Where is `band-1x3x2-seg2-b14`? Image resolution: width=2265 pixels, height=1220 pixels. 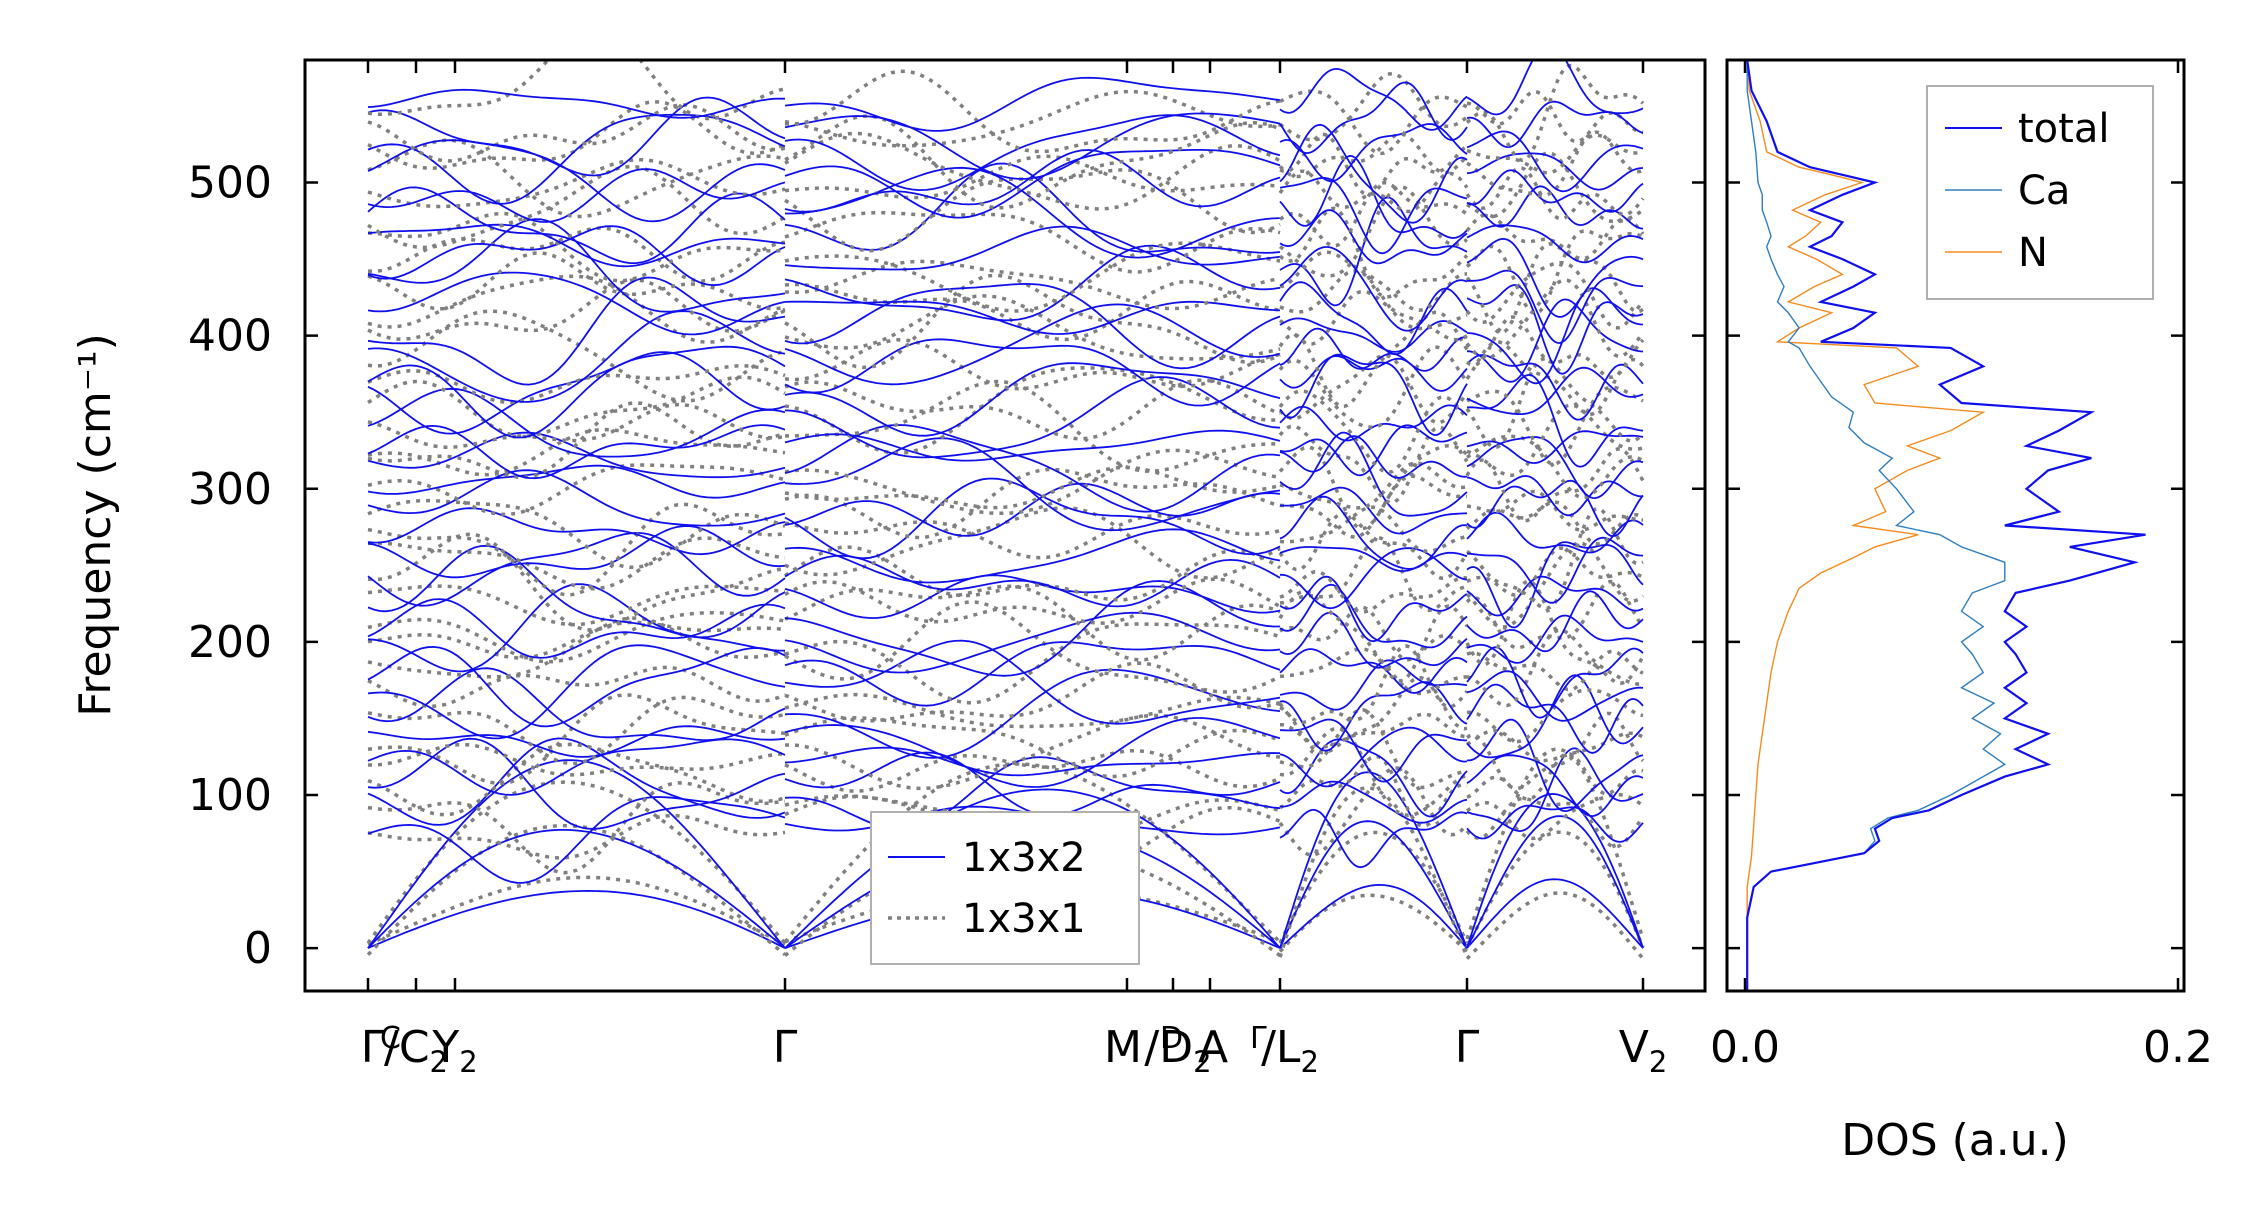 band-1x3x2-seg2-b14 is located at coordinates (1374, 578).